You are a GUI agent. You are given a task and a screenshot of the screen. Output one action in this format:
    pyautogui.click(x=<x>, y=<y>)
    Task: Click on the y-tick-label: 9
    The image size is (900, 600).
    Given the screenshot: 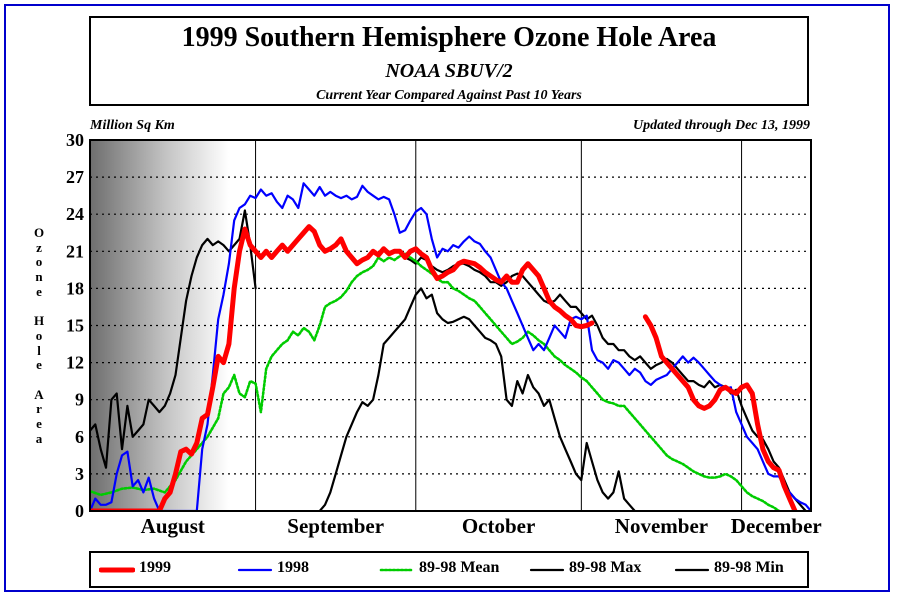 What is the action you would take?
    pyautogui.click(x=79, y=400)
    